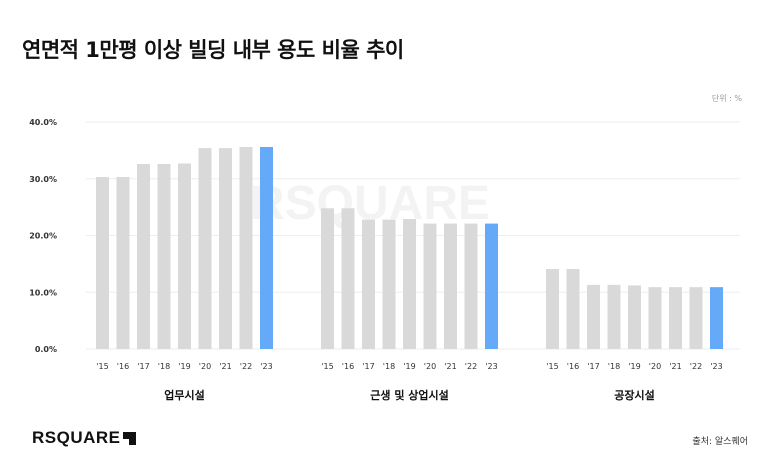  Describe the element at coordinates (720, 442) in the screenshot. I see `source-label: 출처: 알스퀘어` at that location.